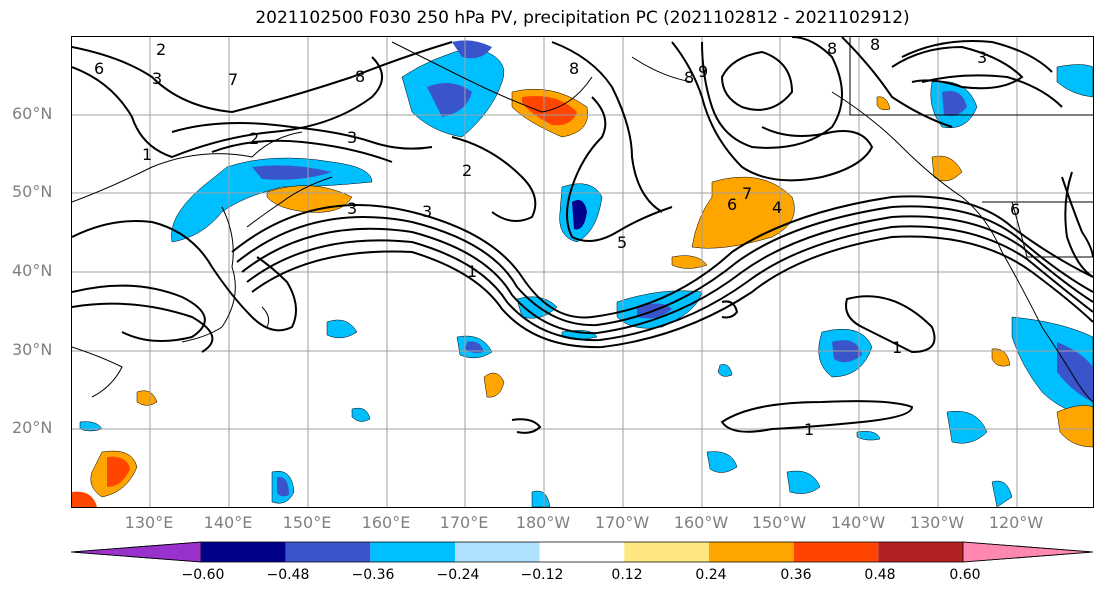 The width and height of the screenshot is (1105, 601). What do you see at coordinates (779, 522) in the screenshot?
I see `lon-label-150w: 150°W` at bounding box center [779, 522].